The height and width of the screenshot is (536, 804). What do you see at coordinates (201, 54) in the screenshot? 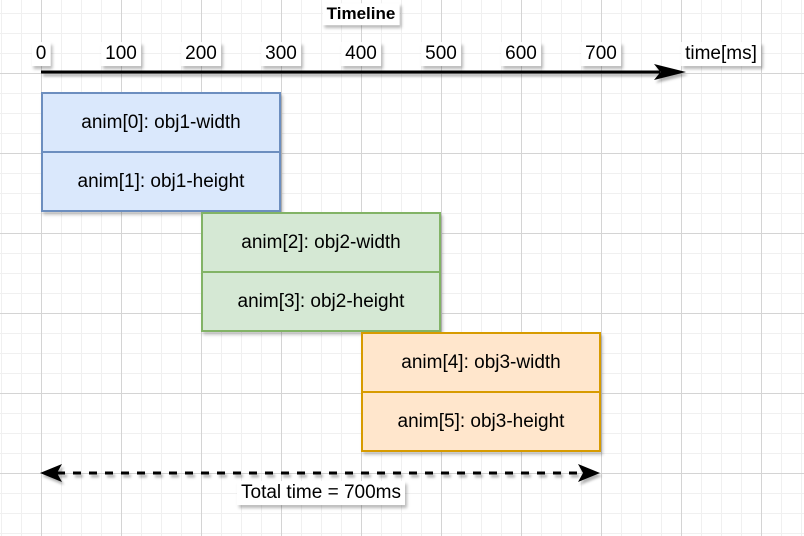
I see `axis-tick-200: 200` at bounding box center [201, 54].